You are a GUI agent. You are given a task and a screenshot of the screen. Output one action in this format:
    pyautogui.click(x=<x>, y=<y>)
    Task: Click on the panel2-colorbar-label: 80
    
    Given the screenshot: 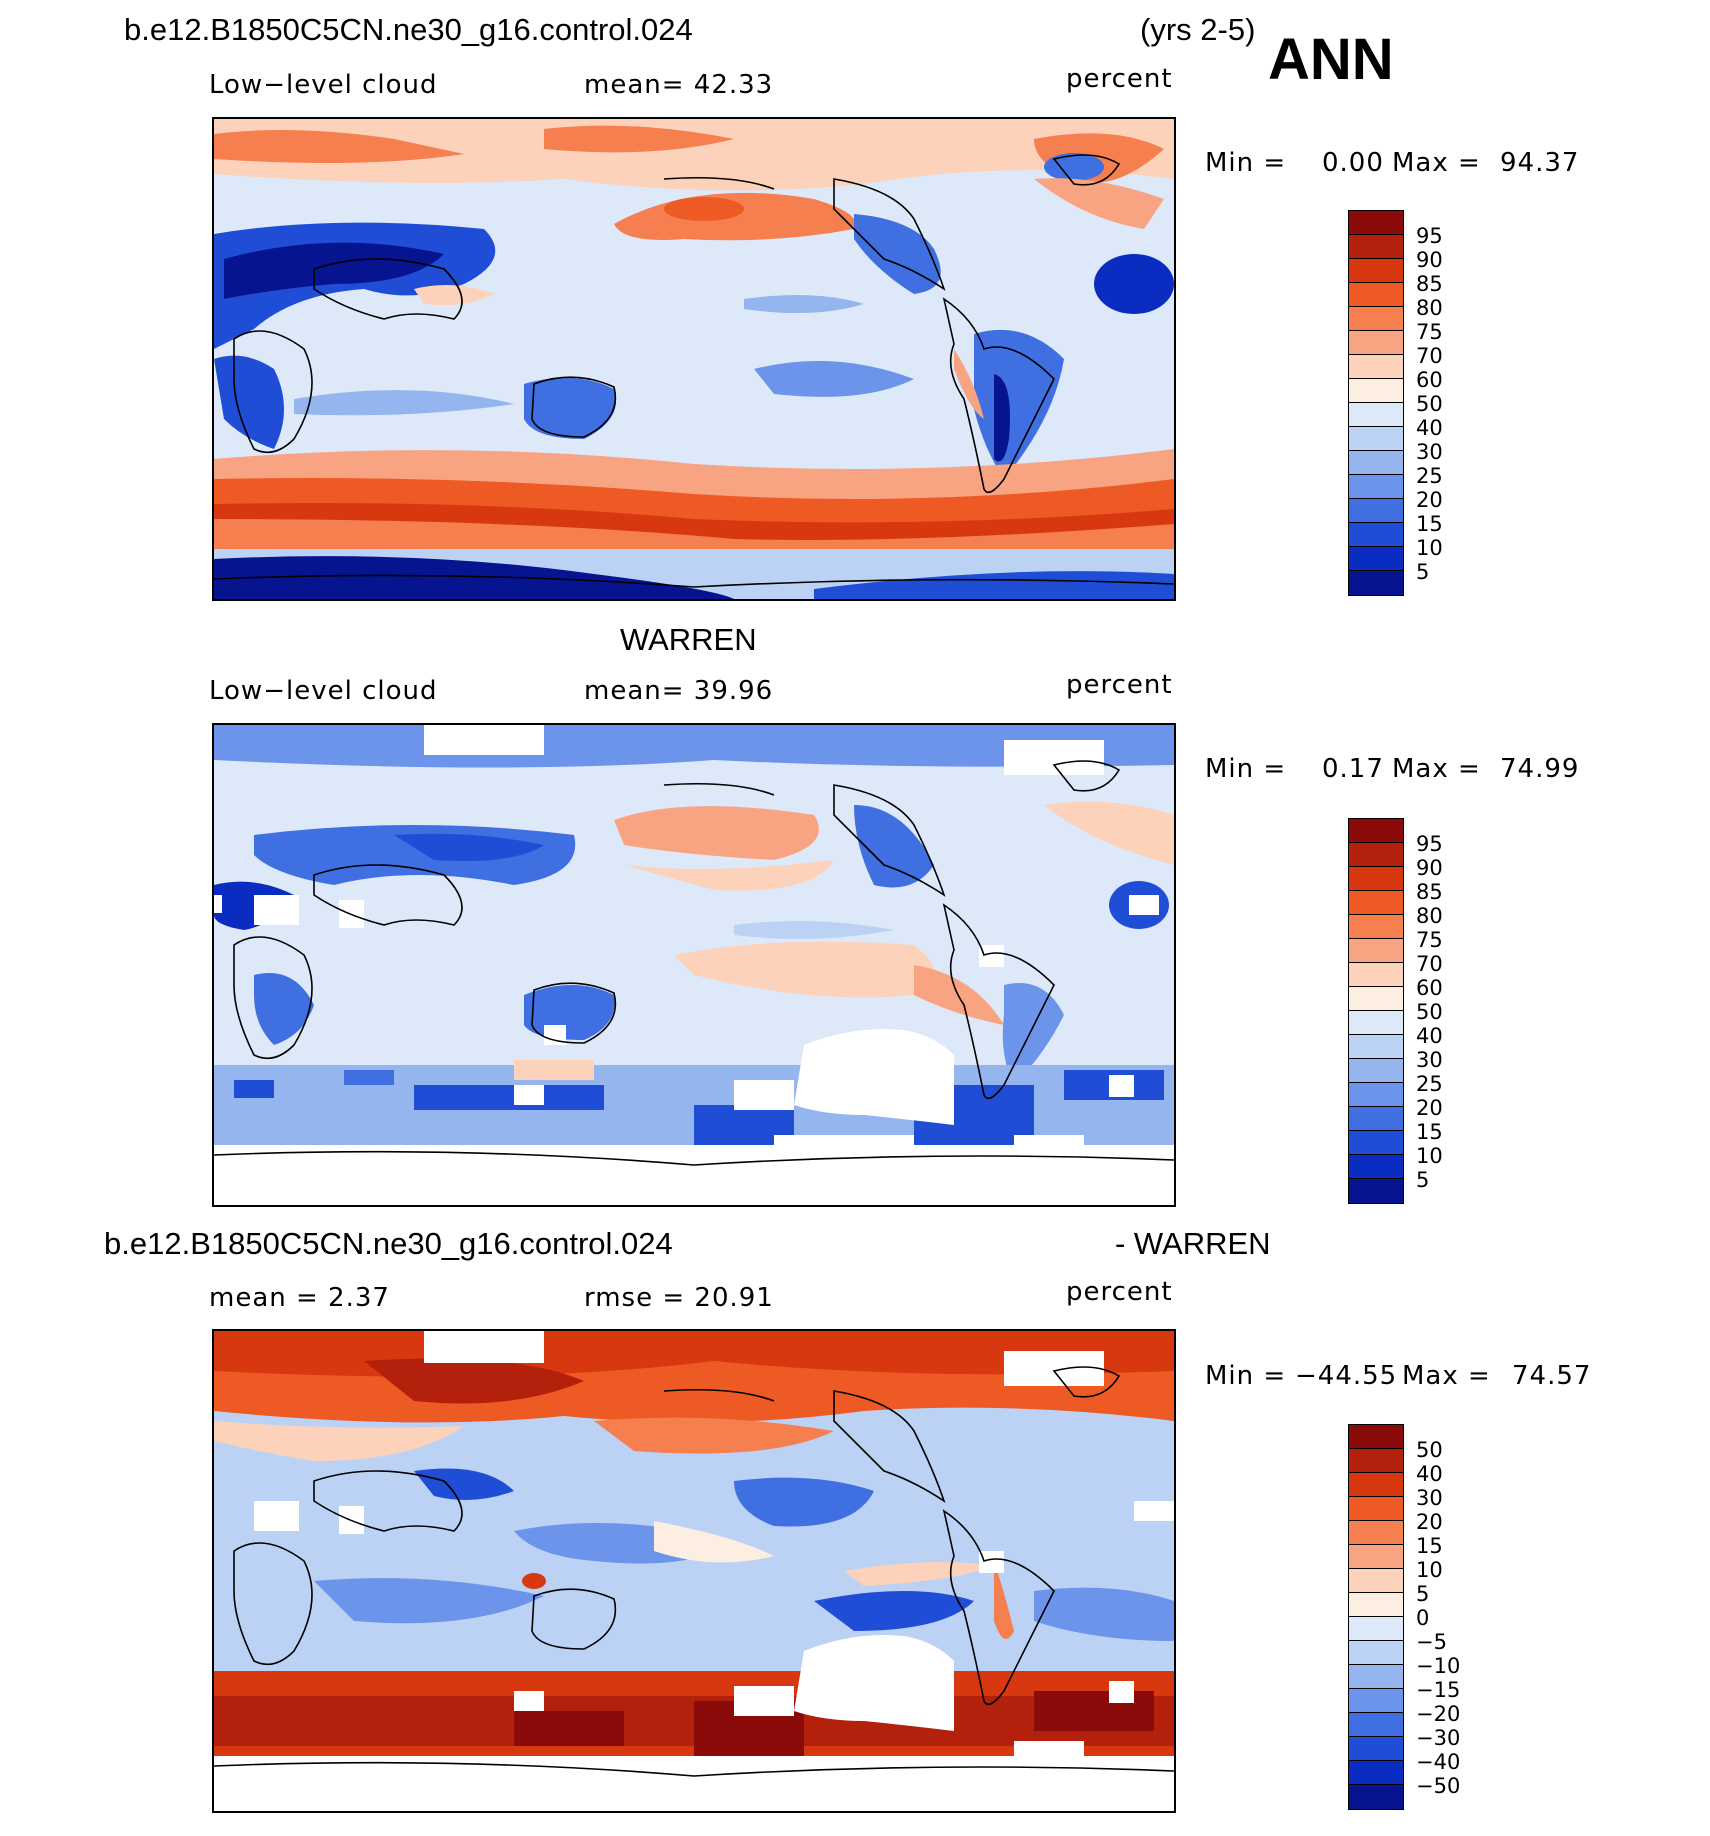 What is the action you would take?
    pyautogui.click(x=1429, y=916)
    